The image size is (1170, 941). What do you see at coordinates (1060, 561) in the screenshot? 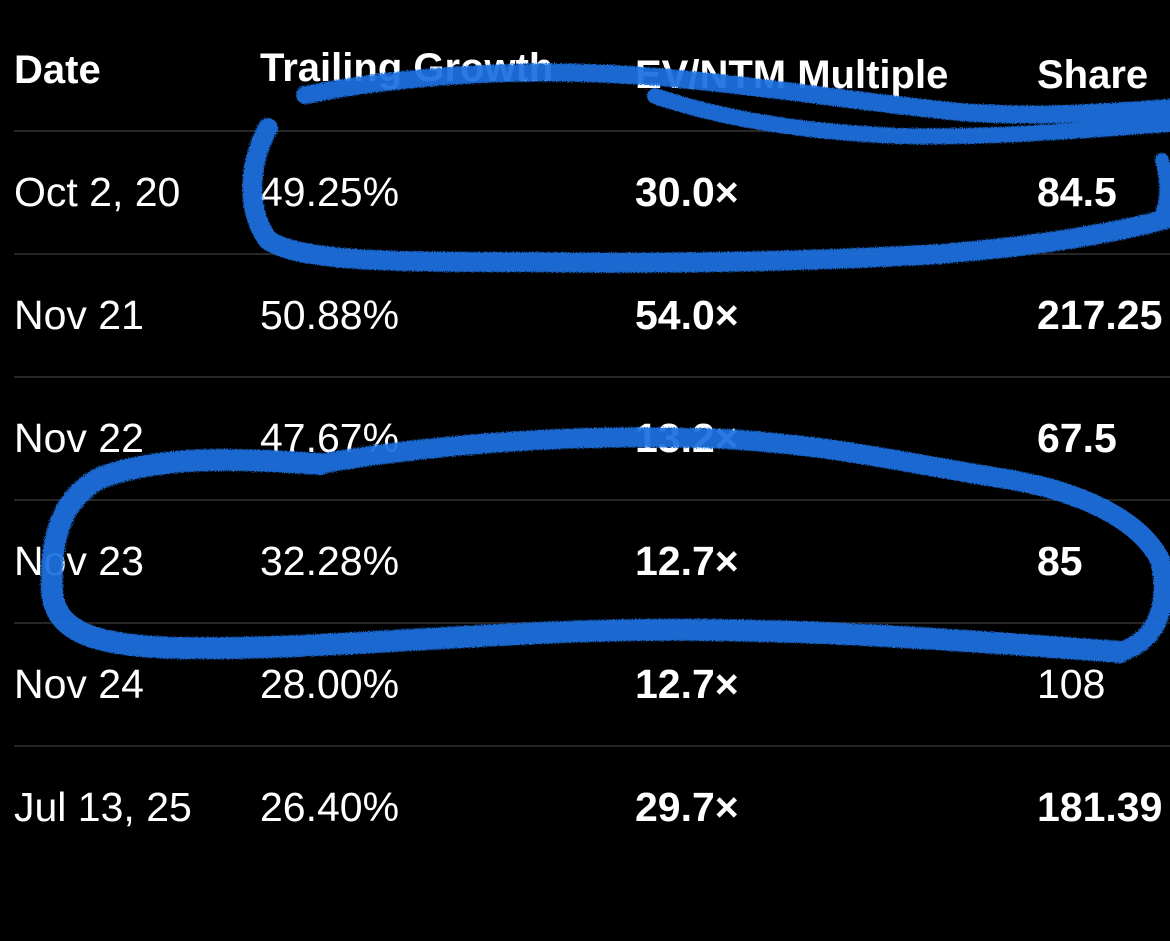
I see `cell-share: 85` at bounding box center [1060, 561].